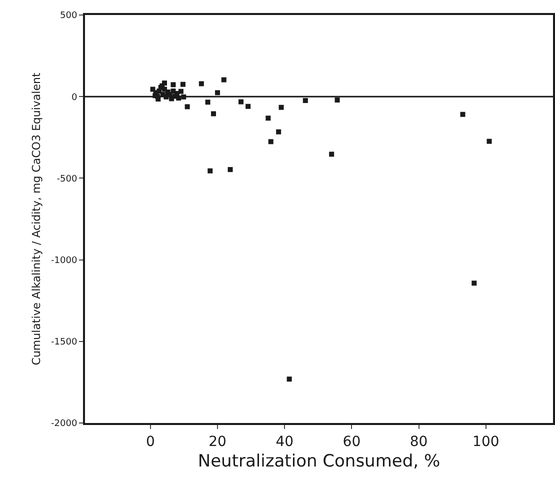 This screenshot has width=555, height=478. Describe the element at coordinates (37, 219) in the screenshot. I see `y-axis-title: Cumulative Alkalinity / Acidity, mg CaCO3 Equivalent` at that location.